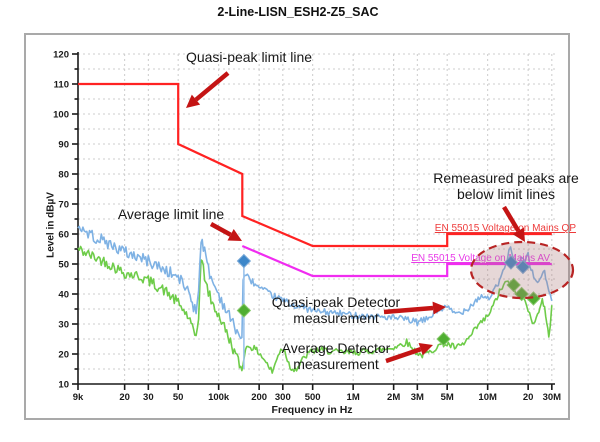 The height and width of the screenshot is (442, 600). I want to click on annotation-average-detector-measurement: Average Detector measurement, so click(336, 356).